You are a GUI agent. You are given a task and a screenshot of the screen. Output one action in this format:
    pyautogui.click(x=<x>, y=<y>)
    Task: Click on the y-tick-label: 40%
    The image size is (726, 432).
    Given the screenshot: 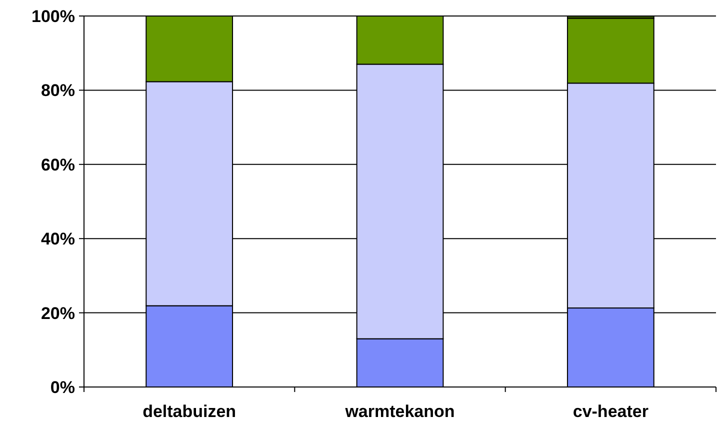 What is the action you would take?
    pyautogui.click(x=57, y=239)
    